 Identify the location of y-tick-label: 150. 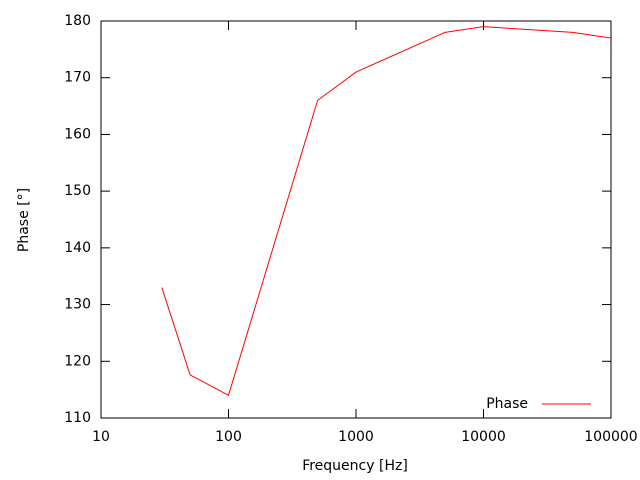
(77, 191).